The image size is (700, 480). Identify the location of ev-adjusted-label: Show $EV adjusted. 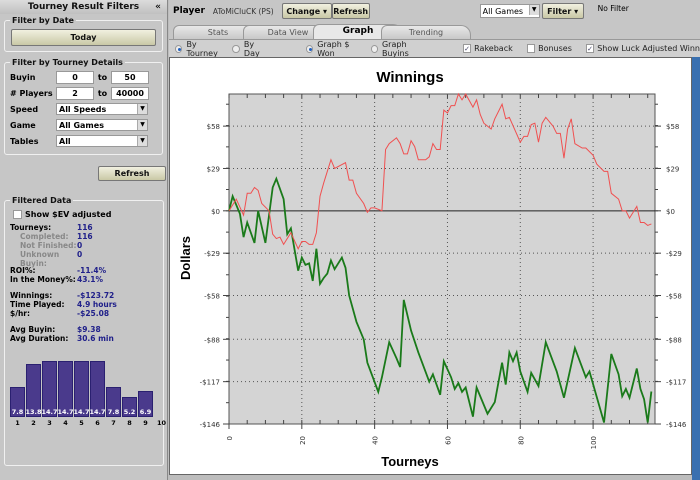
(68, 214).